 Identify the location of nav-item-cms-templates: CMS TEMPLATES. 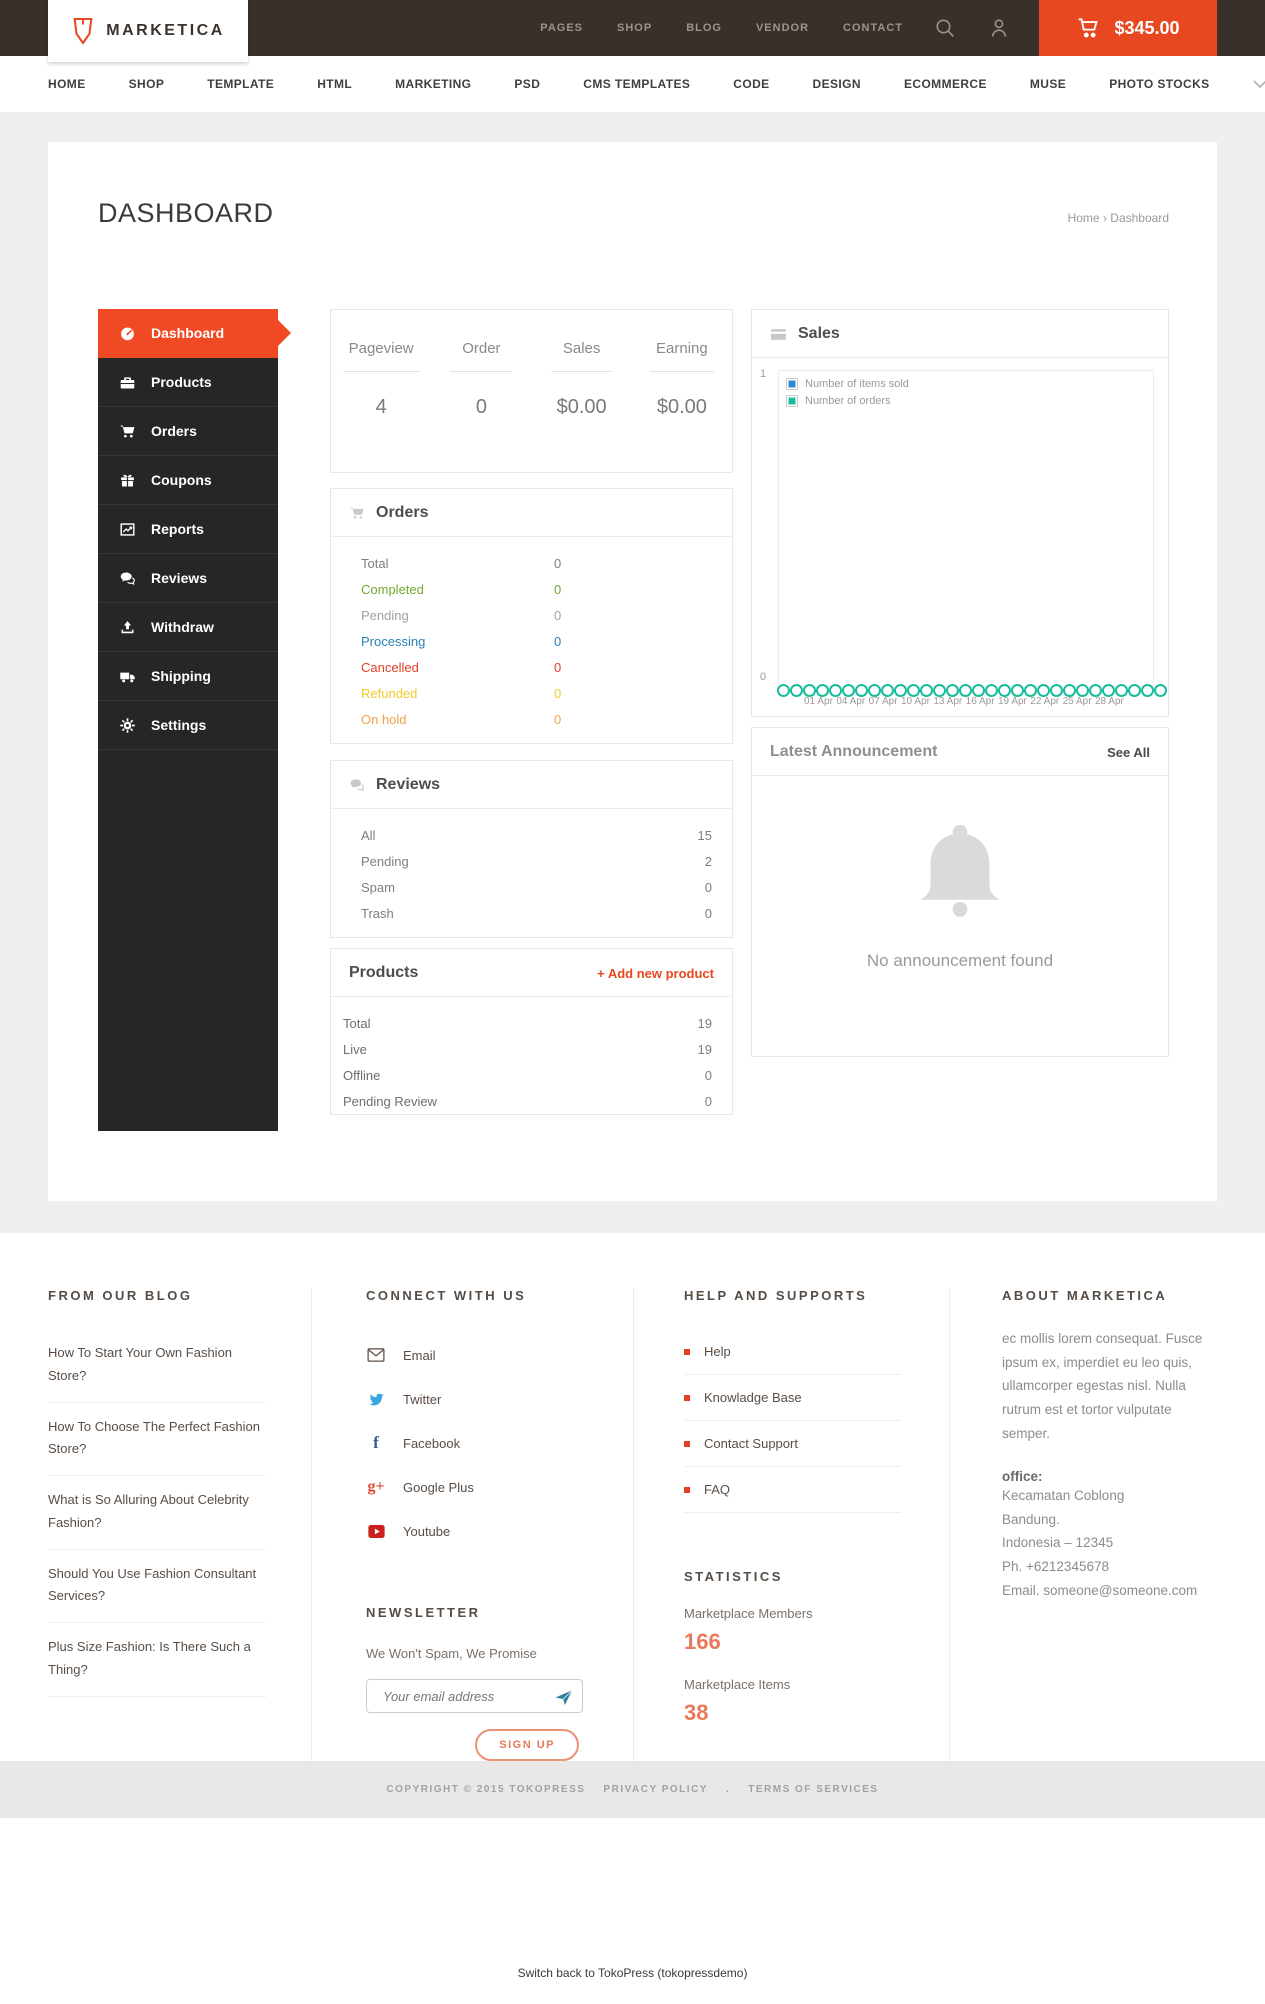
(637, 84).